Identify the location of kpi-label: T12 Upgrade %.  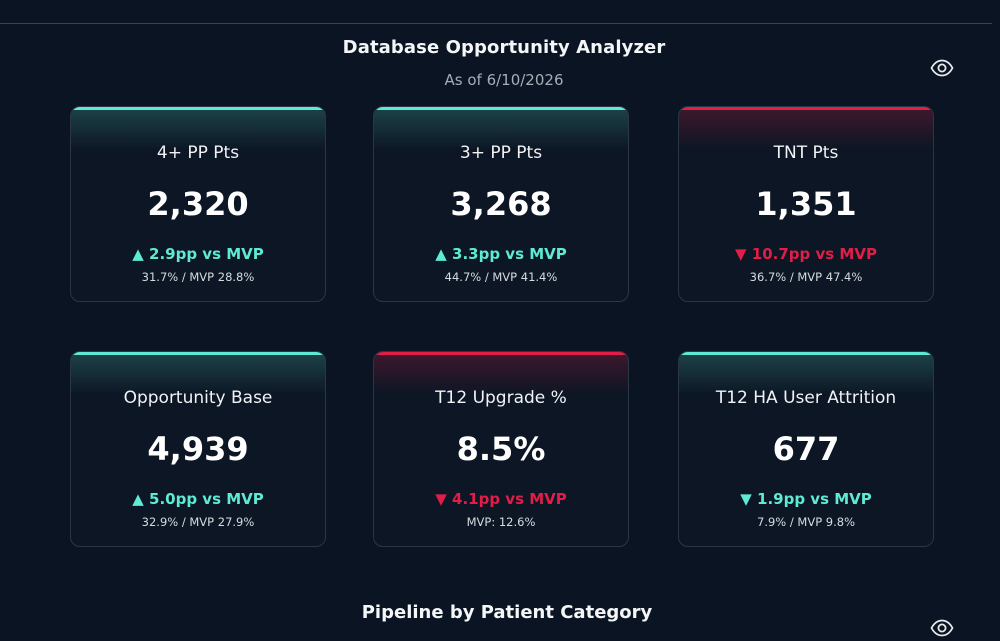
(501, 398).